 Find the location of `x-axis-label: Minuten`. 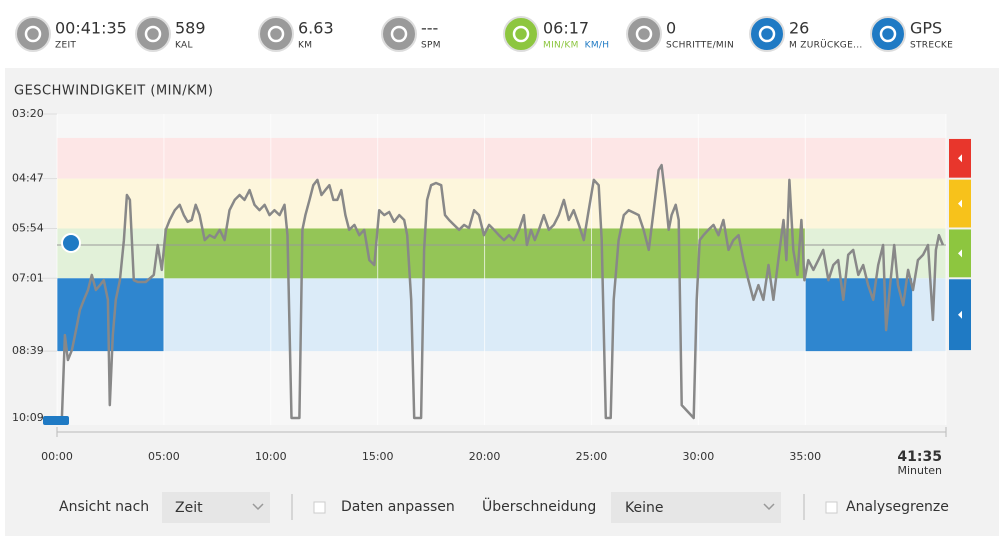

x-axis-label: Minuten is located at coordinates (919, 470).